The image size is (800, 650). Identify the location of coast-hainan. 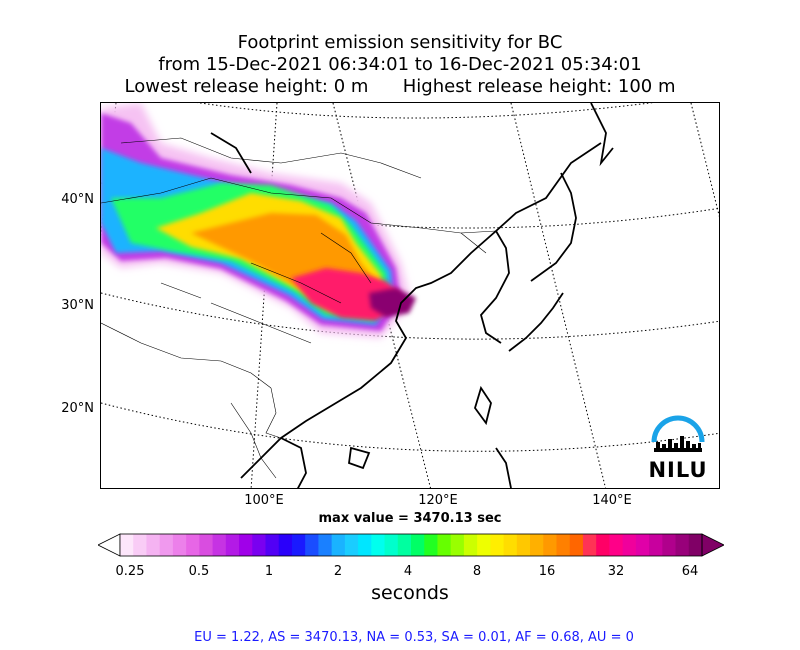
(359, 458).